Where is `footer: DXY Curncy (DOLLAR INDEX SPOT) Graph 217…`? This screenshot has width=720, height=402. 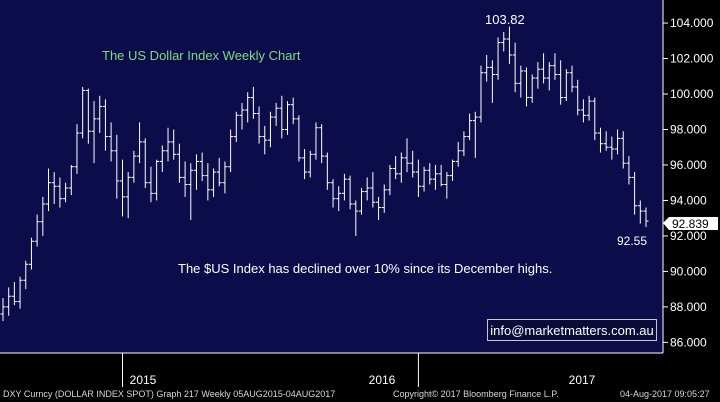 footer: DXY Curncy (DOLLAR INDEX SPOT) Graph 217… is located at coordinates (360, 394).